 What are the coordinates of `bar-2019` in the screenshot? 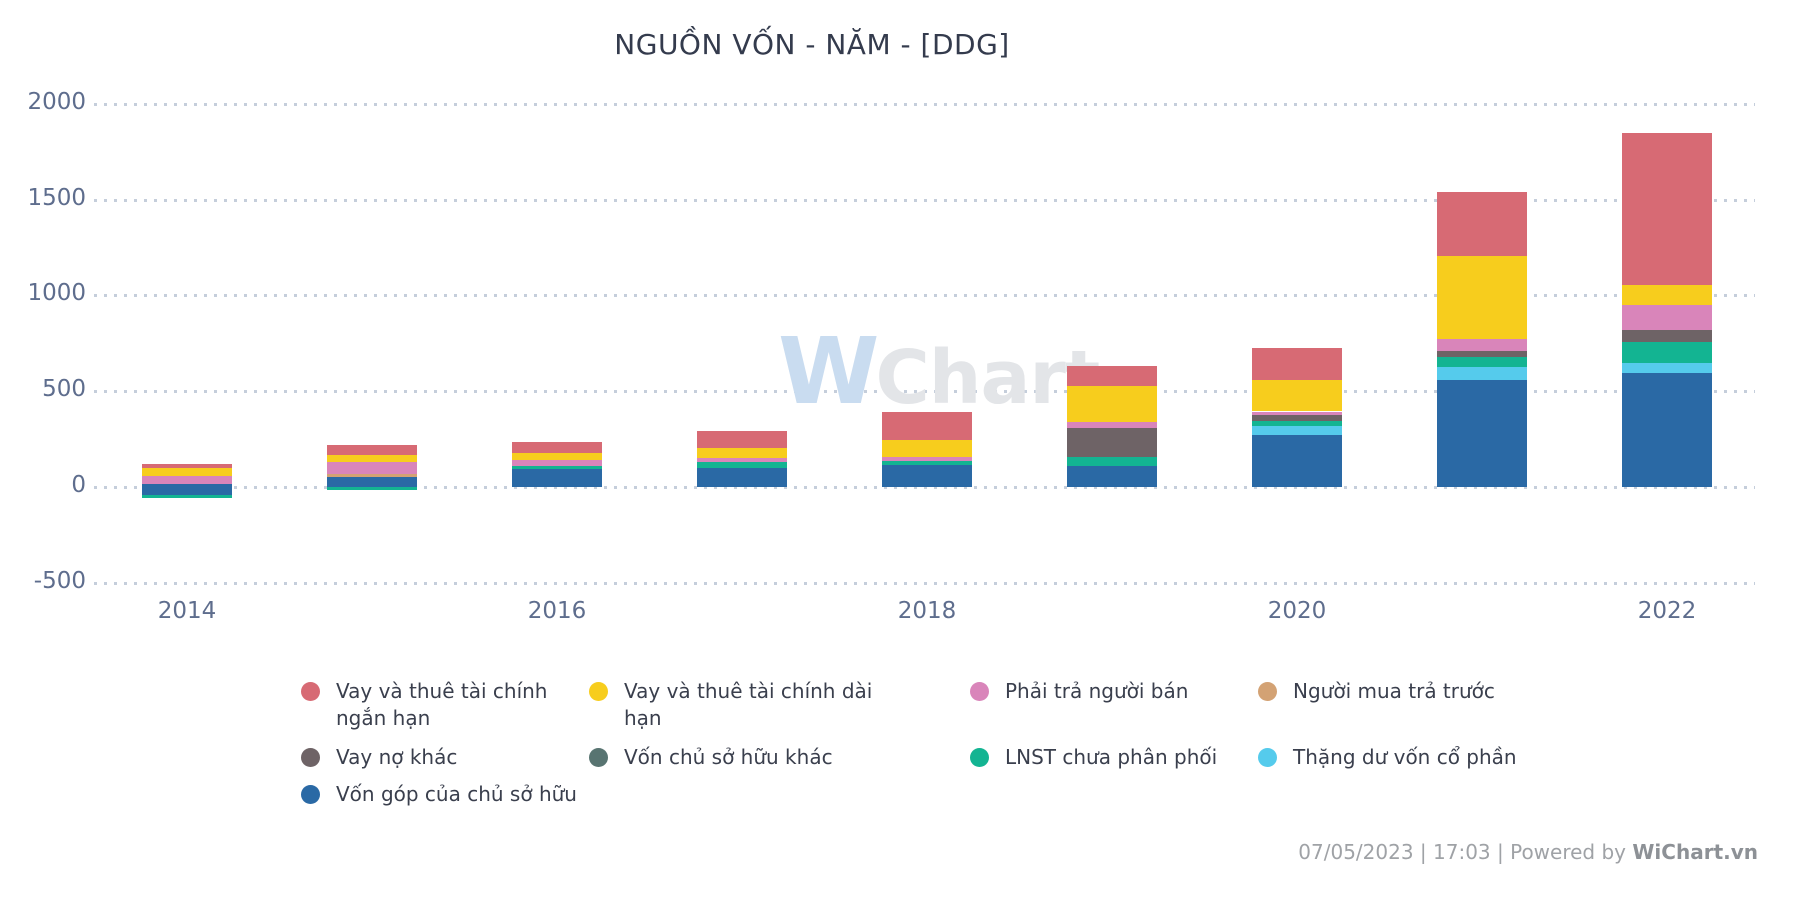 It's located at (1112, 426).